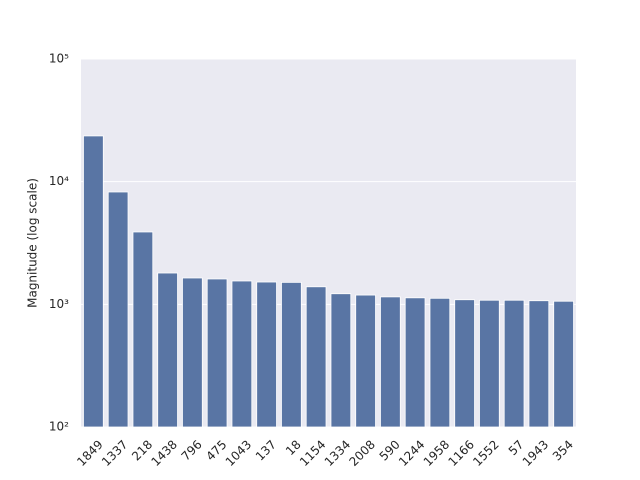 Image resolution: width=640 pixels, height=480 pixels. I want to click on x-tick-label: 2008, so click(361, 452).